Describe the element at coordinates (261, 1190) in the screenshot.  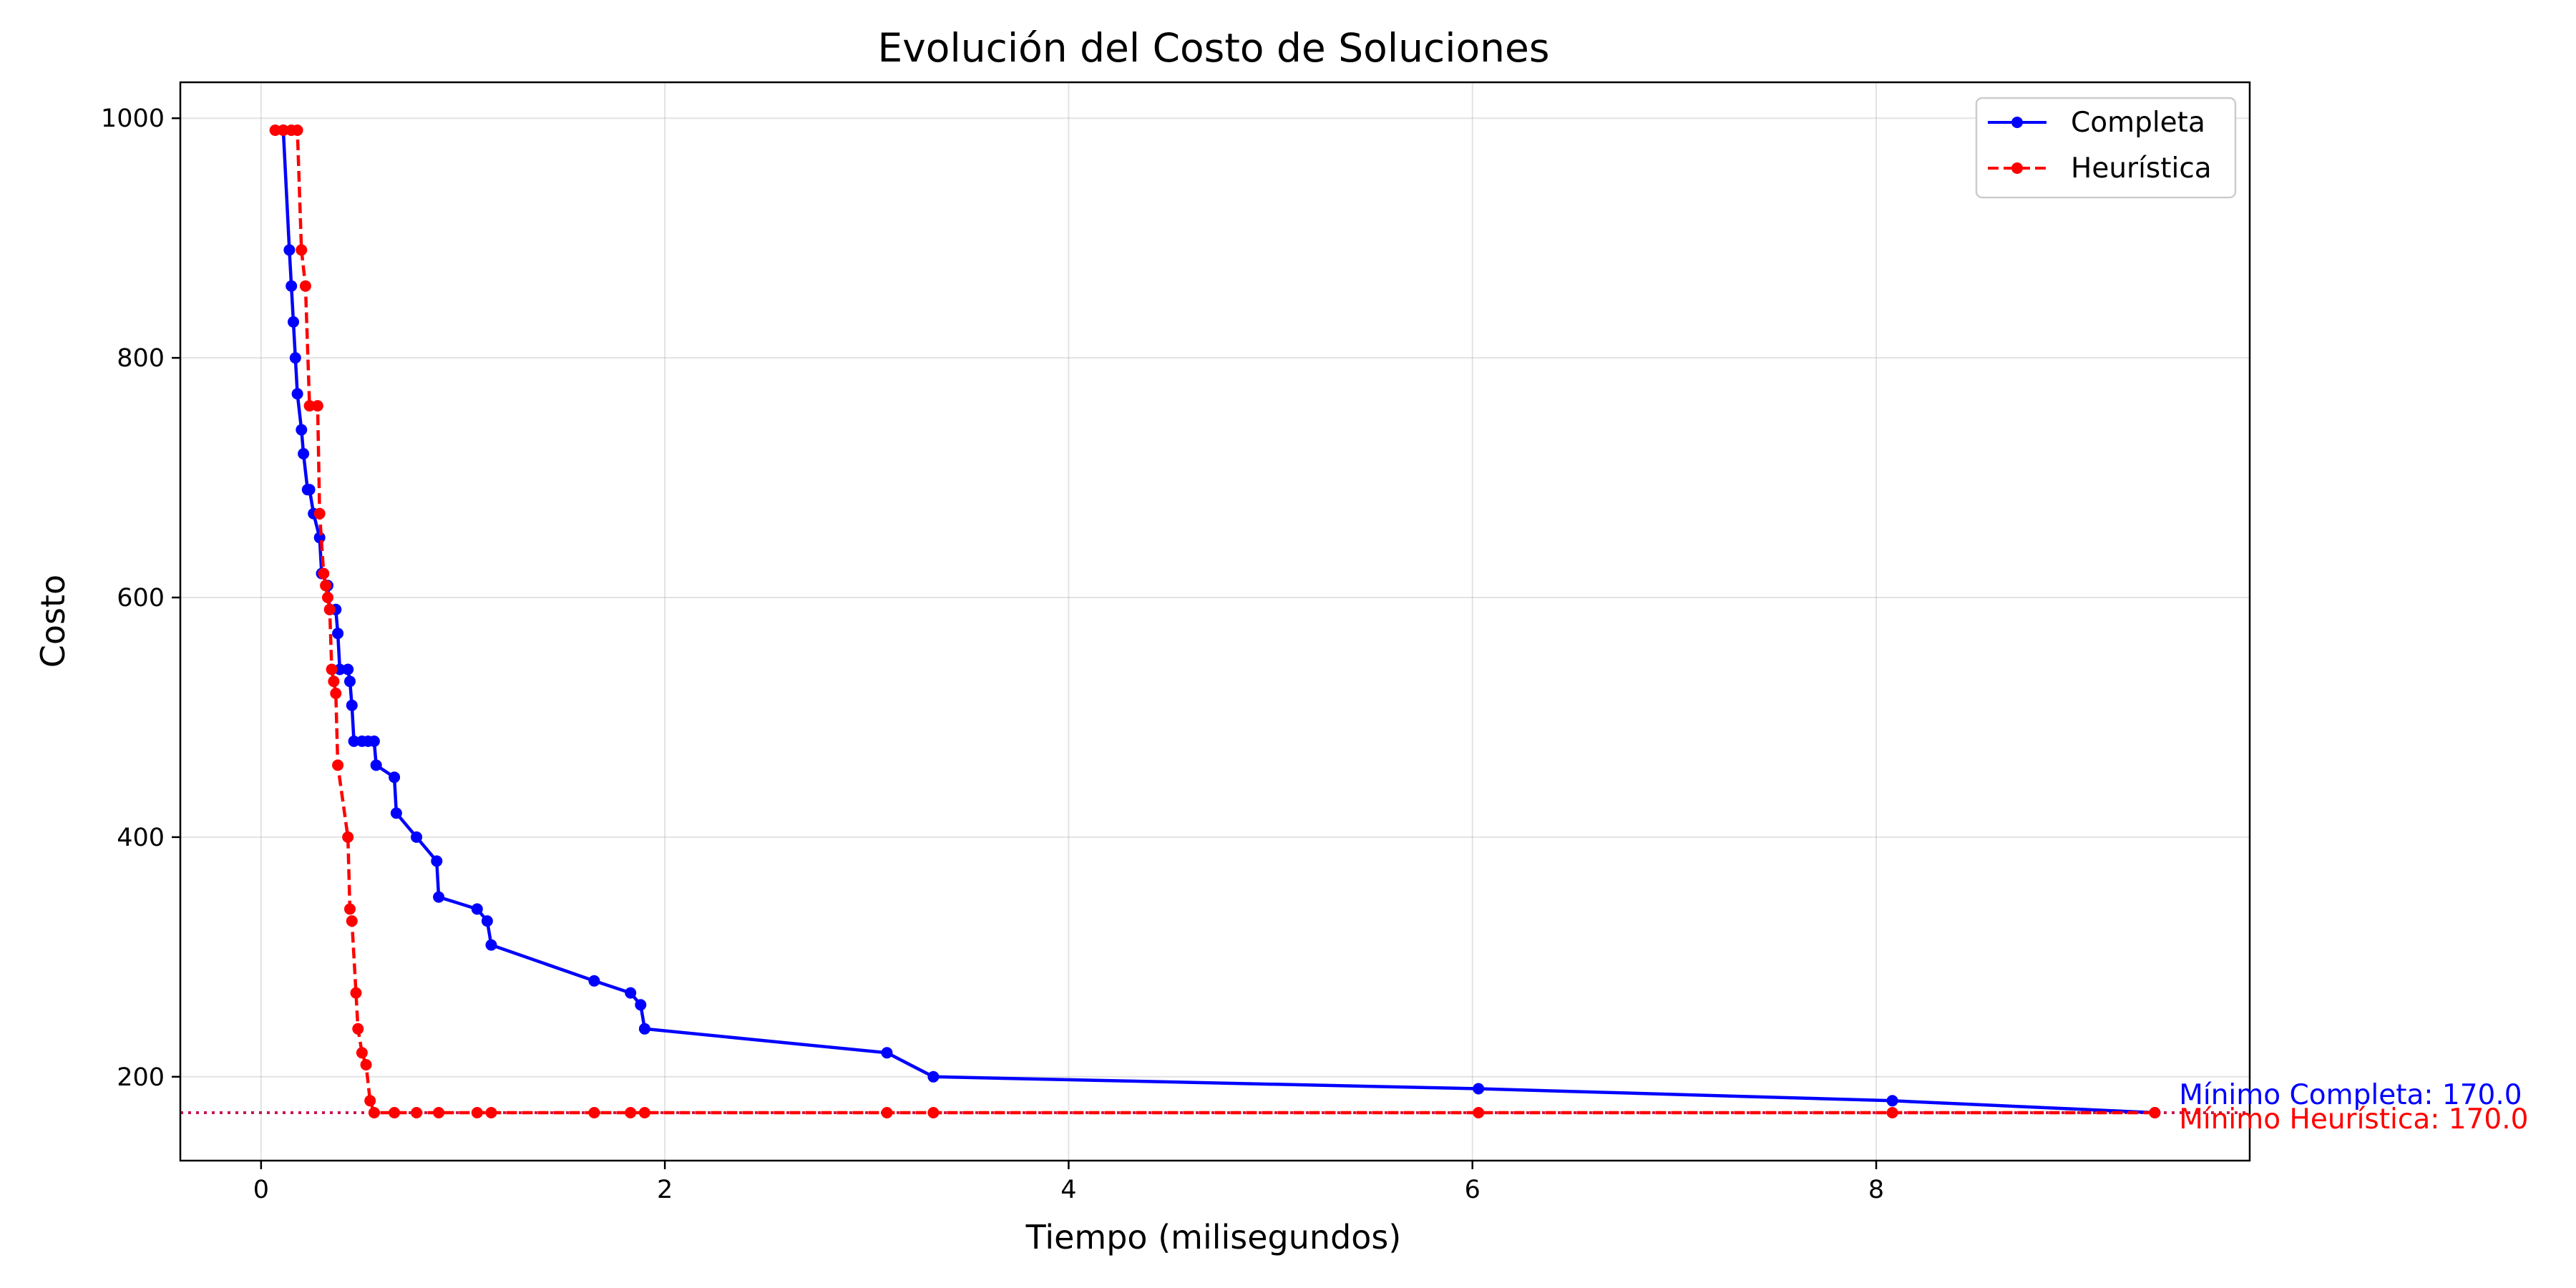
I see `x-tick-label: 0` at that location.